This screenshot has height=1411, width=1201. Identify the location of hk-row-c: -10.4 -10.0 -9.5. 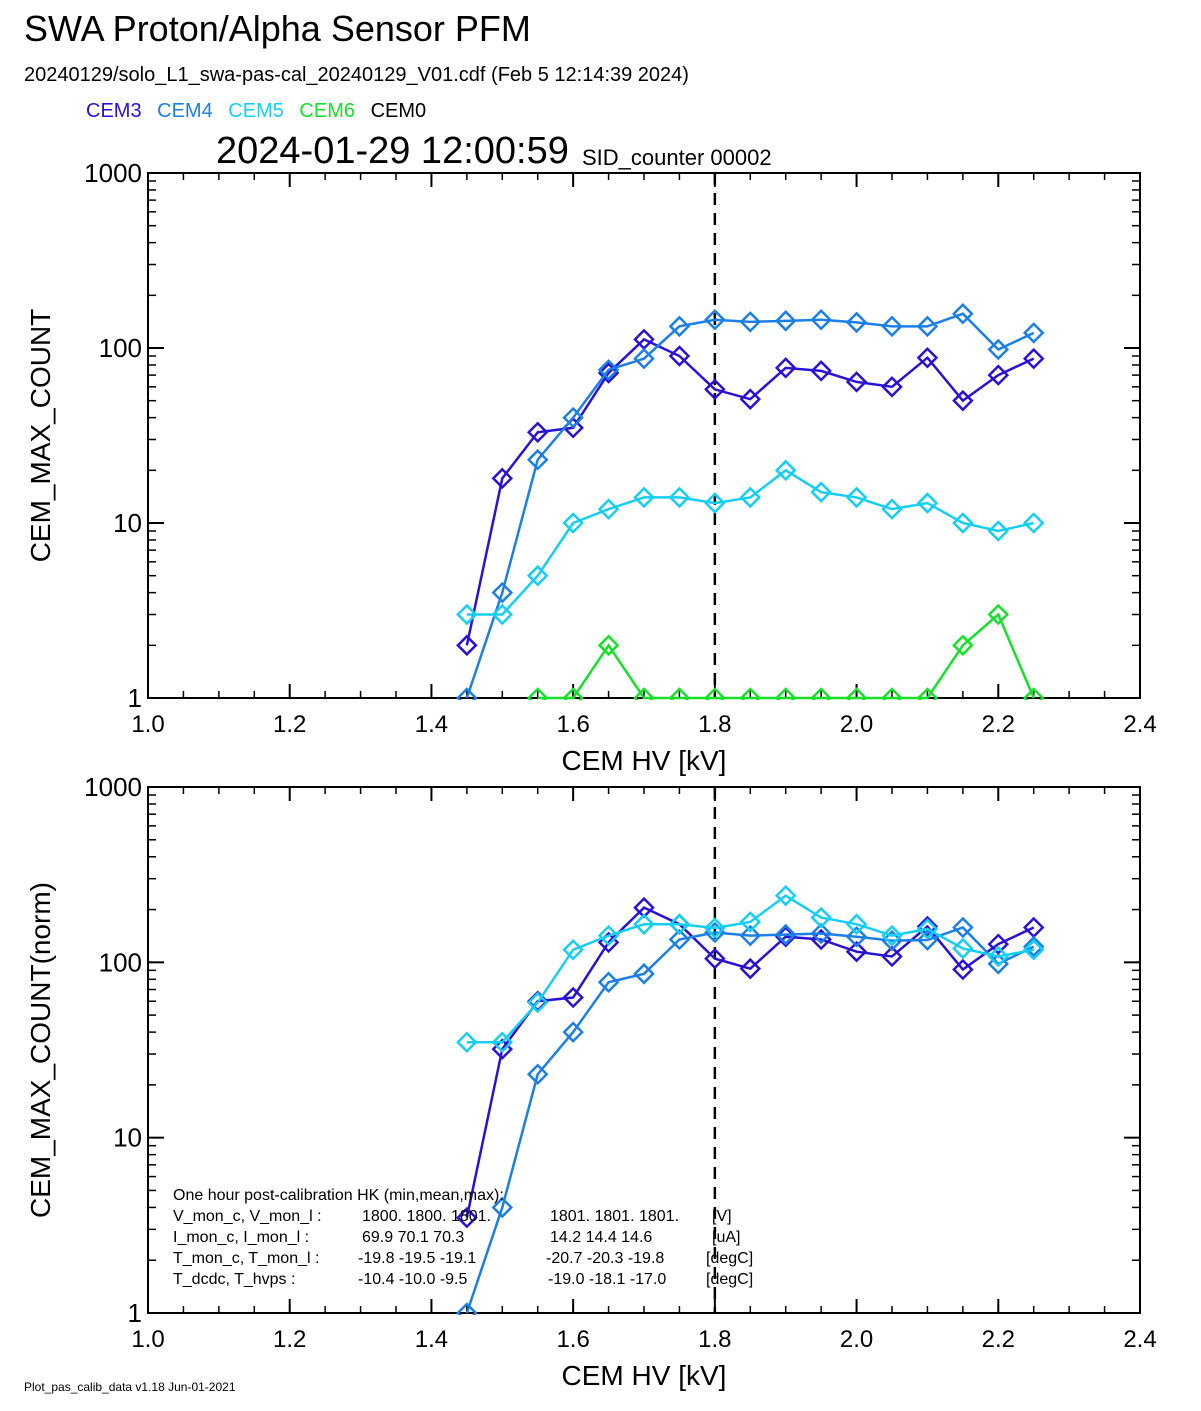
(413, 1279).